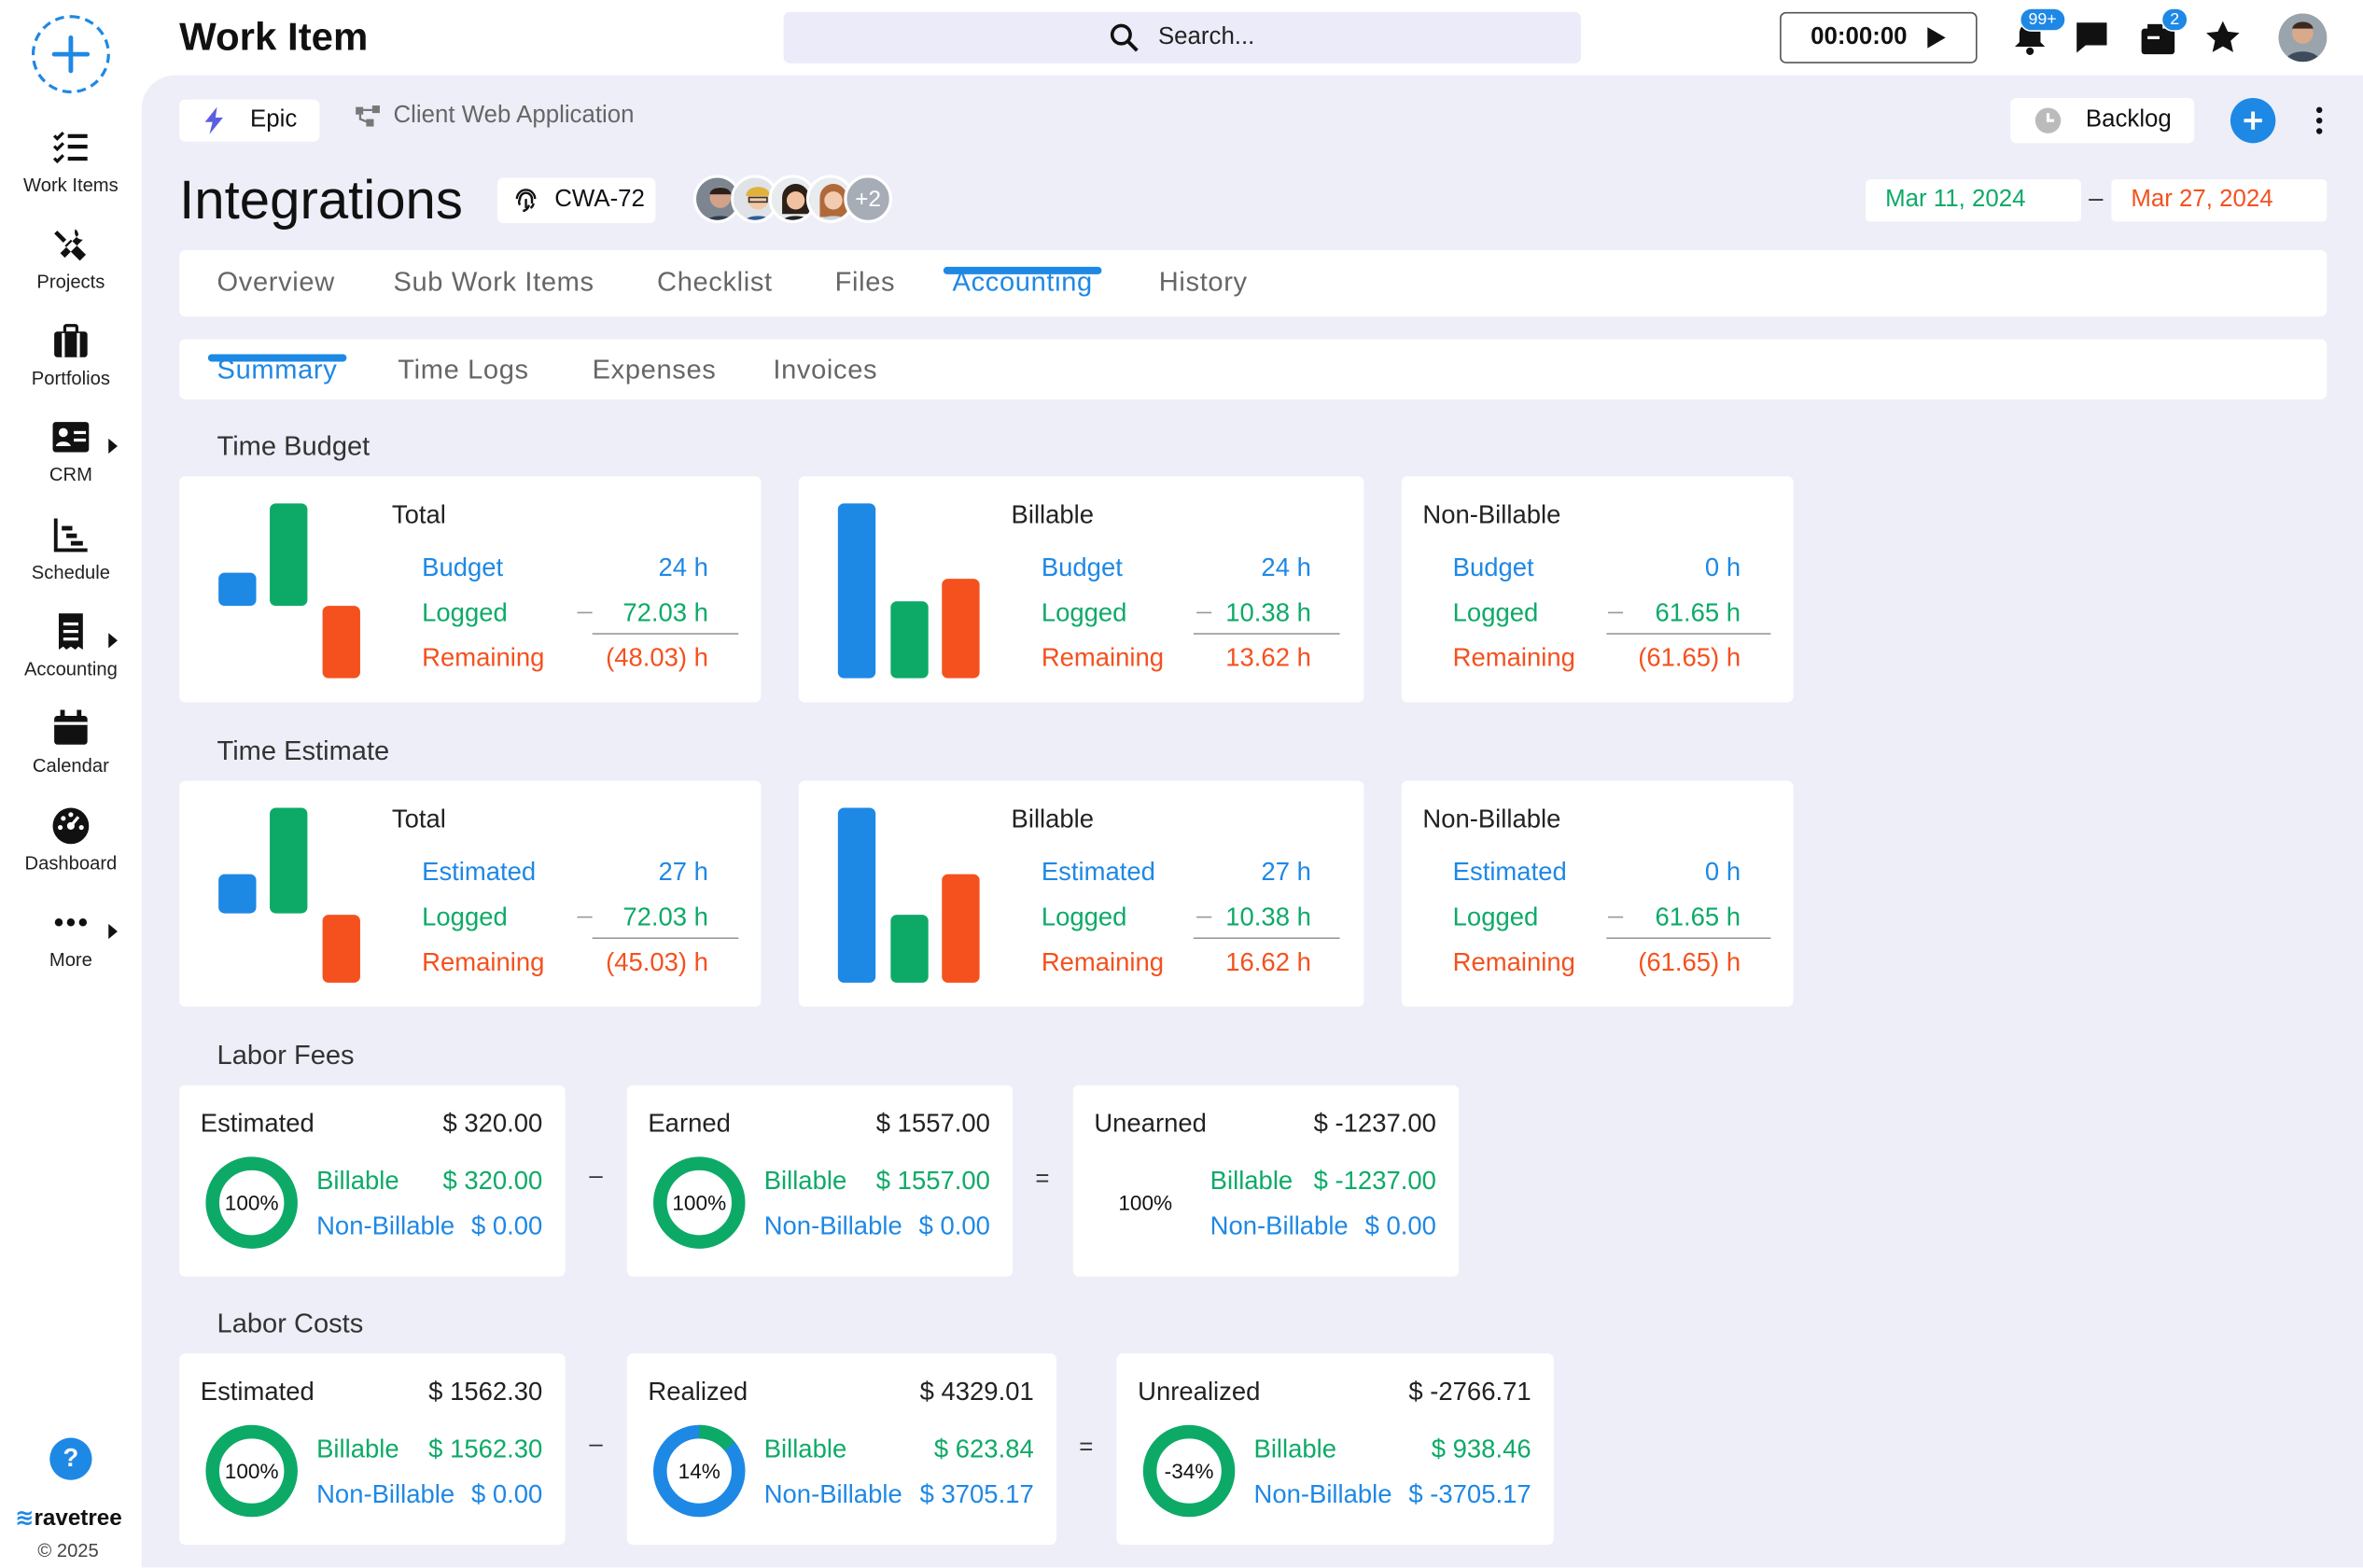  Describe the element at coordinates (2102, 120) in the screenshot. I see `status-button: Backlog` at that location.